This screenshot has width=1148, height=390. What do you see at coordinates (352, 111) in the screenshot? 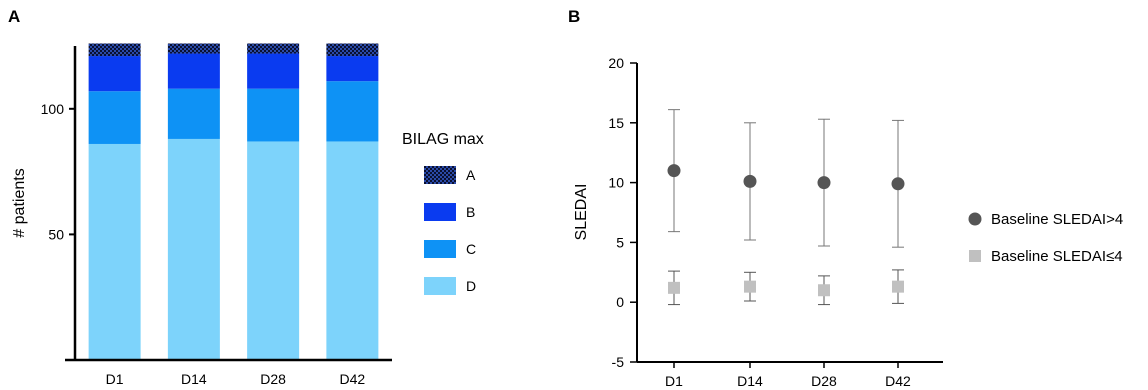
I see `bar-D42-C` at bounding box center [352, 111].